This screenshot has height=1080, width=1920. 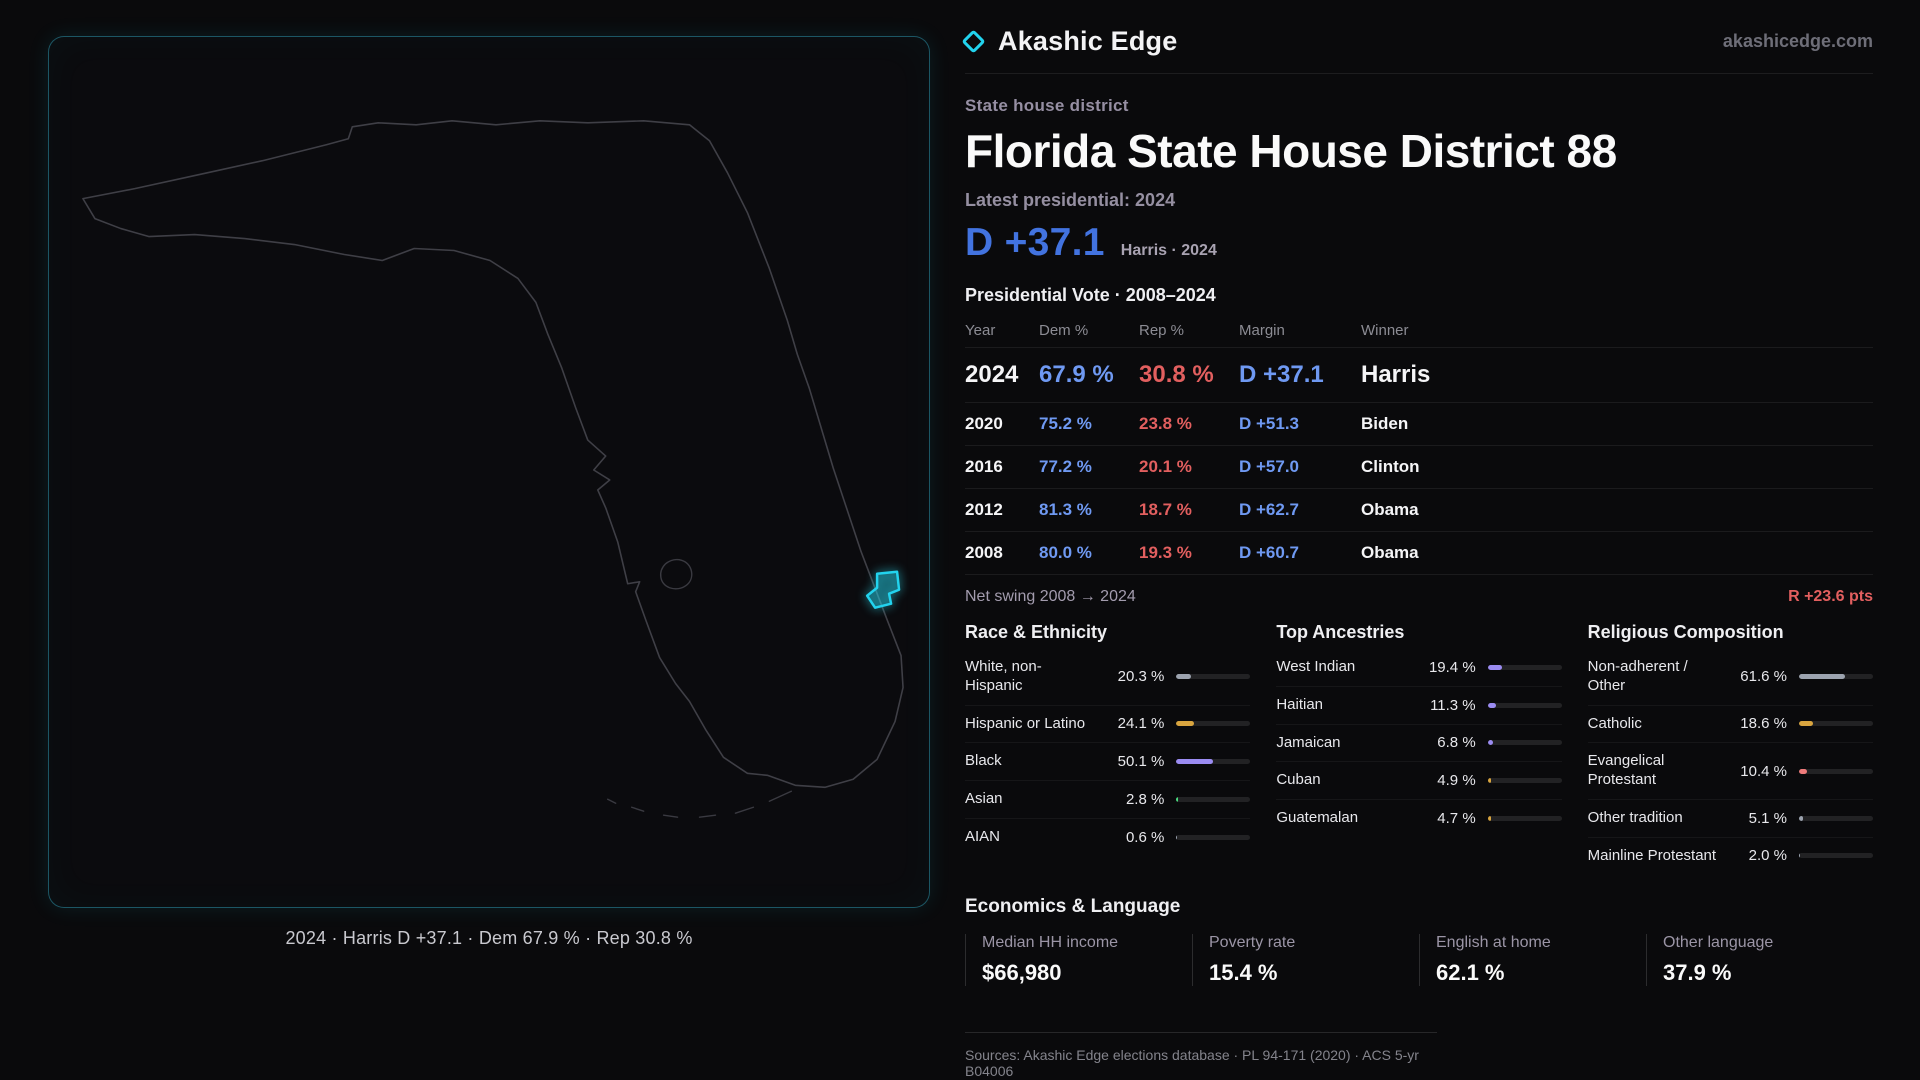 What do you see at coordinates (1145, 837) in the screenshot?
I see `demo-value: 0.6 %` at bounding box center [1145, 837].